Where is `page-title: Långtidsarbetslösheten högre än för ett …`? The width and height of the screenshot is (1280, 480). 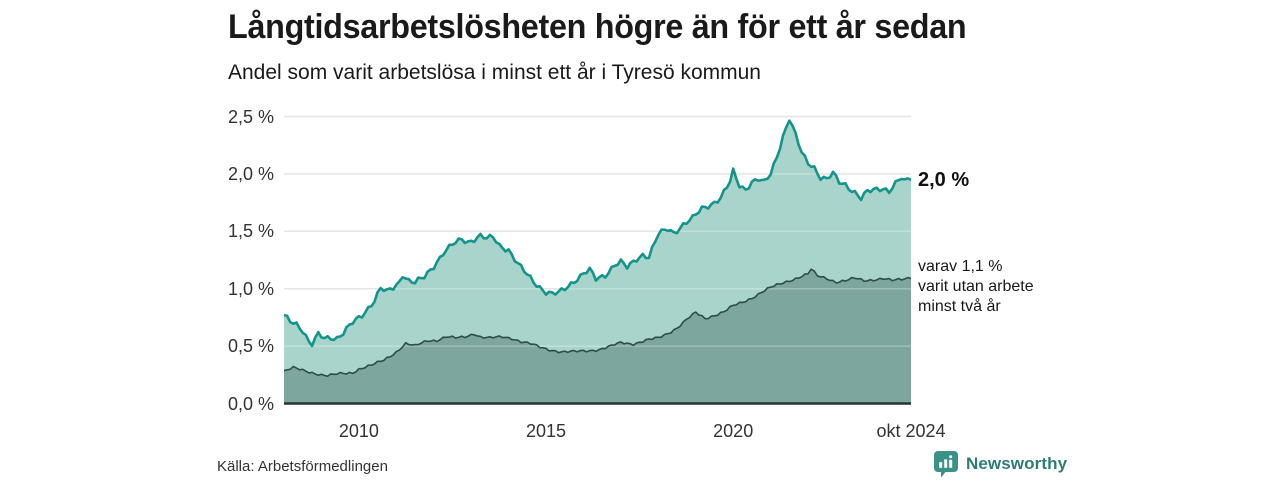 page-title: Långtidsarbetslösheten högre än för ett … is located at coordinates (597, 27).